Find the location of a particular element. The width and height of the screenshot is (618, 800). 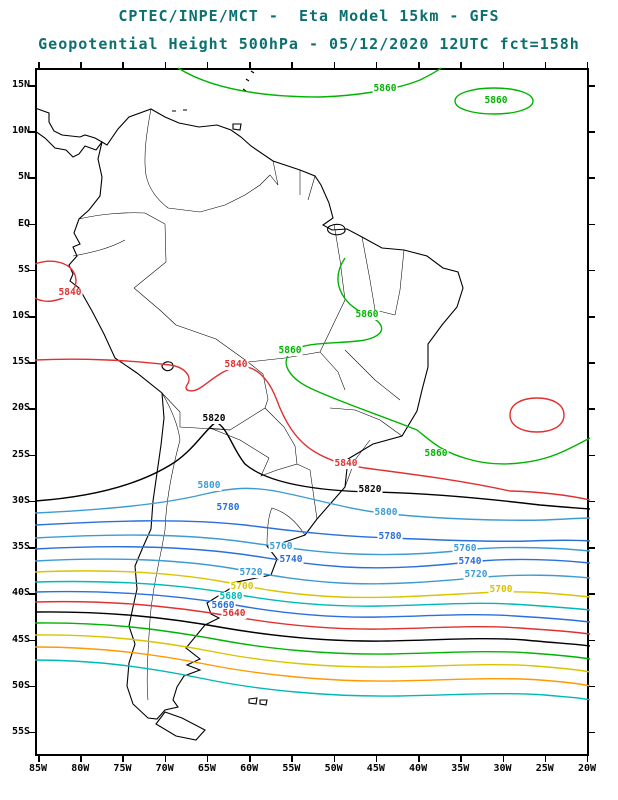

contour-5860-central is located at coordinates (438, 361).